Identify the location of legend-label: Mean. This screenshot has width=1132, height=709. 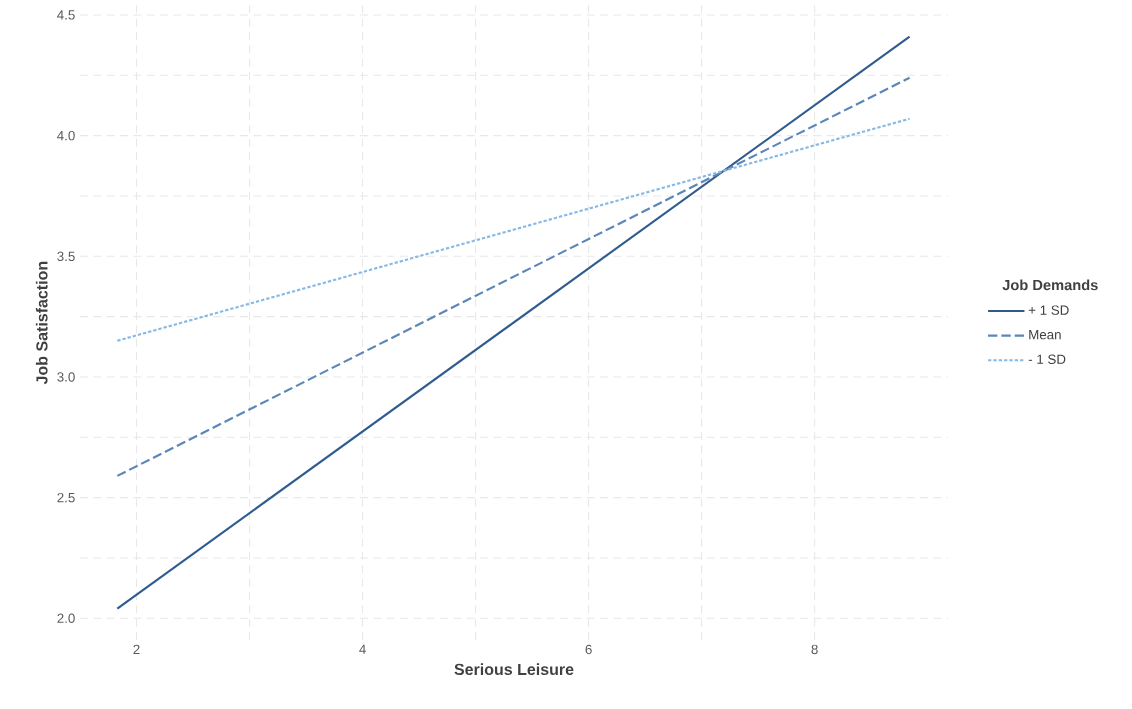
(1045, 335).